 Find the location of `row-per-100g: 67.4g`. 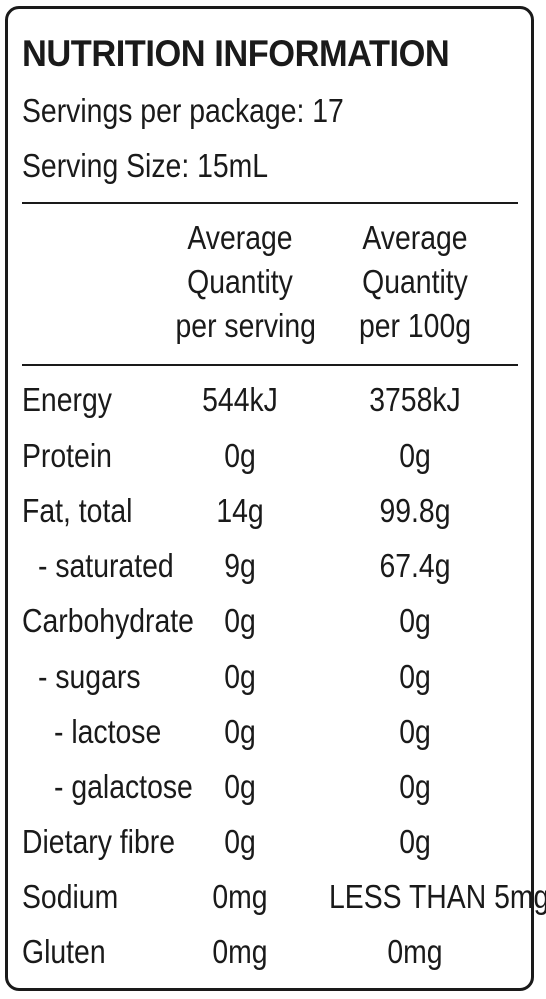

row-per-100g: 67.4g is located at coordinates (415, 565).